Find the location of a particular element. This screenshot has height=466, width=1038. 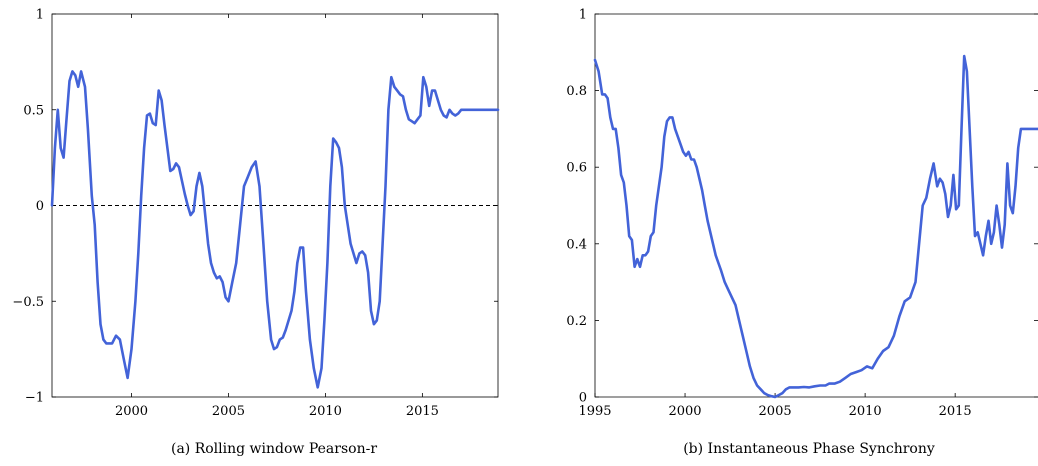

y-tick-label: −1 is located at coordinates (34, 398).